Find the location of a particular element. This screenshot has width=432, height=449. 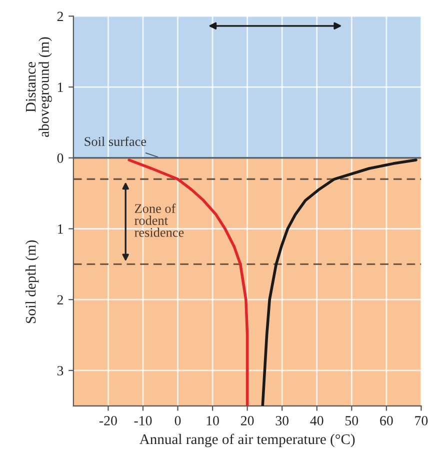

x-tick-label: 20 is located at coordinates (247, 421).